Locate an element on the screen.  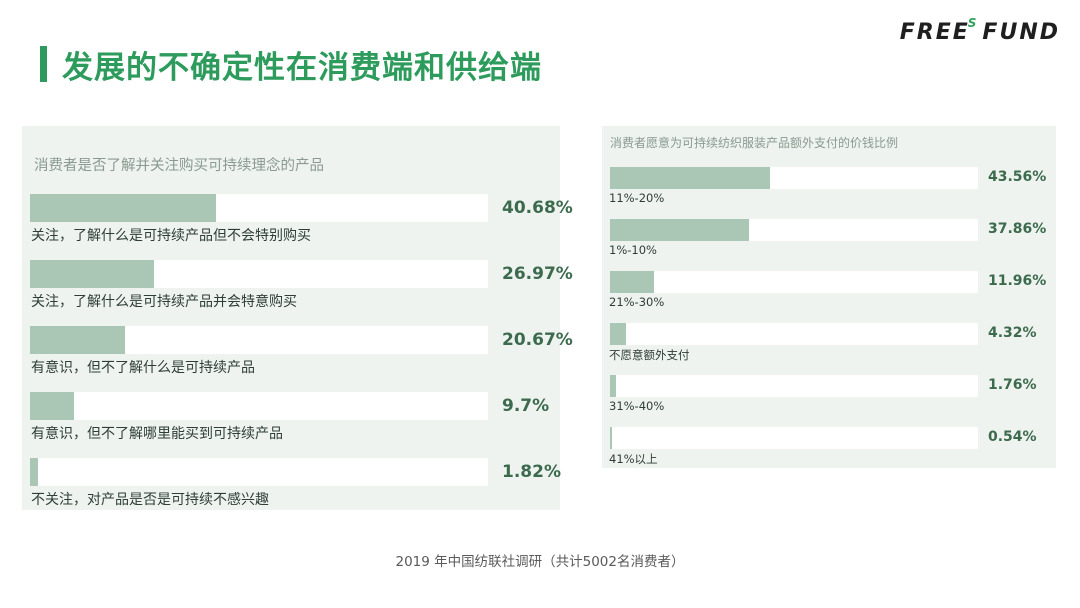
brand-name-part1: FREE is located at coordinates (934, 32).